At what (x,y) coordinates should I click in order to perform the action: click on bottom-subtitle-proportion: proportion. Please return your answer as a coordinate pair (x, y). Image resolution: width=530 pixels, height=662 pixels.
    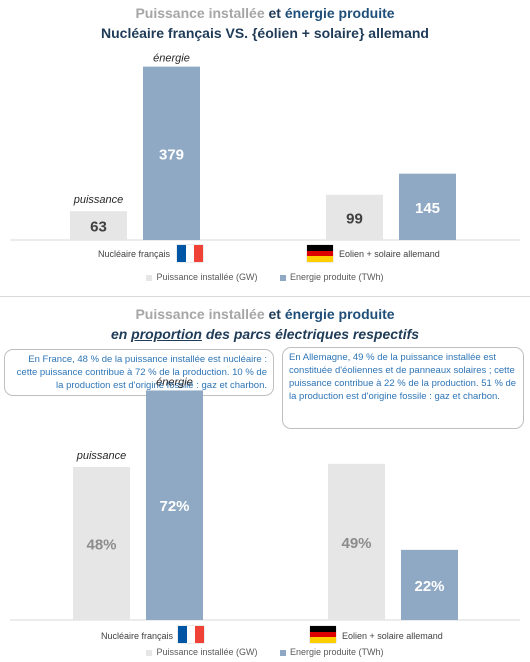
    Looking at the image, I should click on (166, 334).